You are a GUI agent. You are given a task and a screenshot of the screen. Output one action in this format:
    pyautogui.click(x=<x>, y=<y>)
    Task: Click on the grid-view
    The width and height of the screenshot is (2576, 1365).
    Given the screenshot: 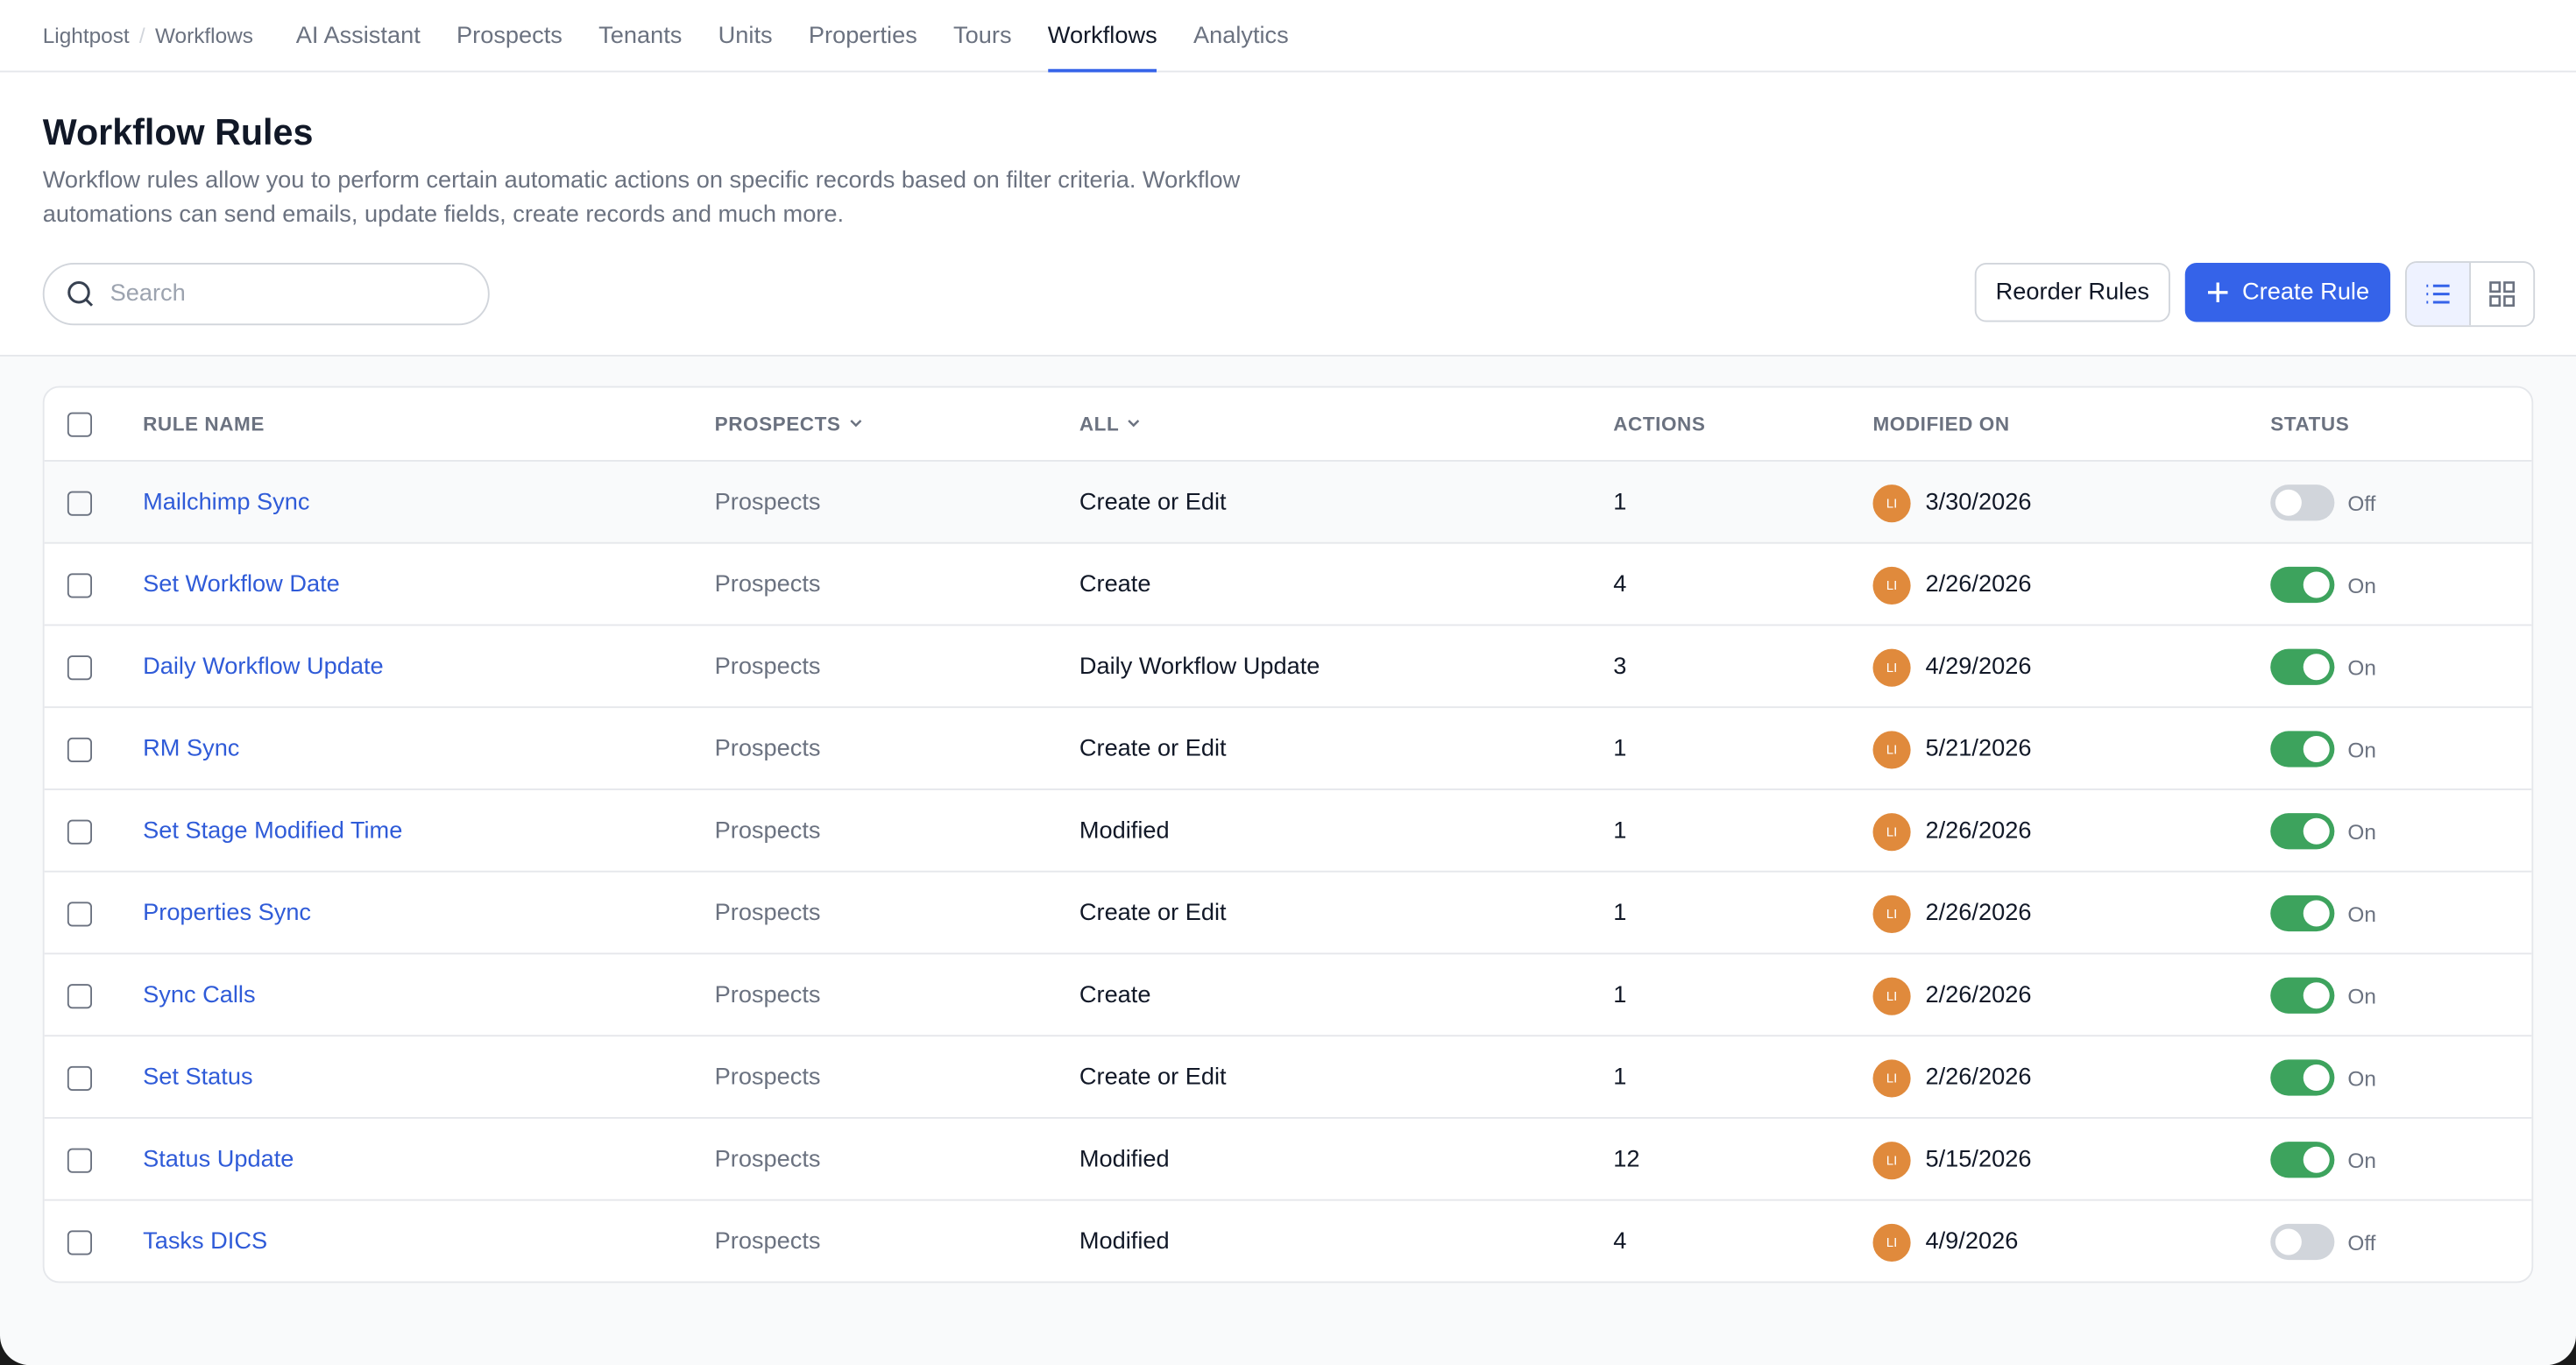 What is the action you would take?
    pyautogui.click(x=2502, y=294)
    